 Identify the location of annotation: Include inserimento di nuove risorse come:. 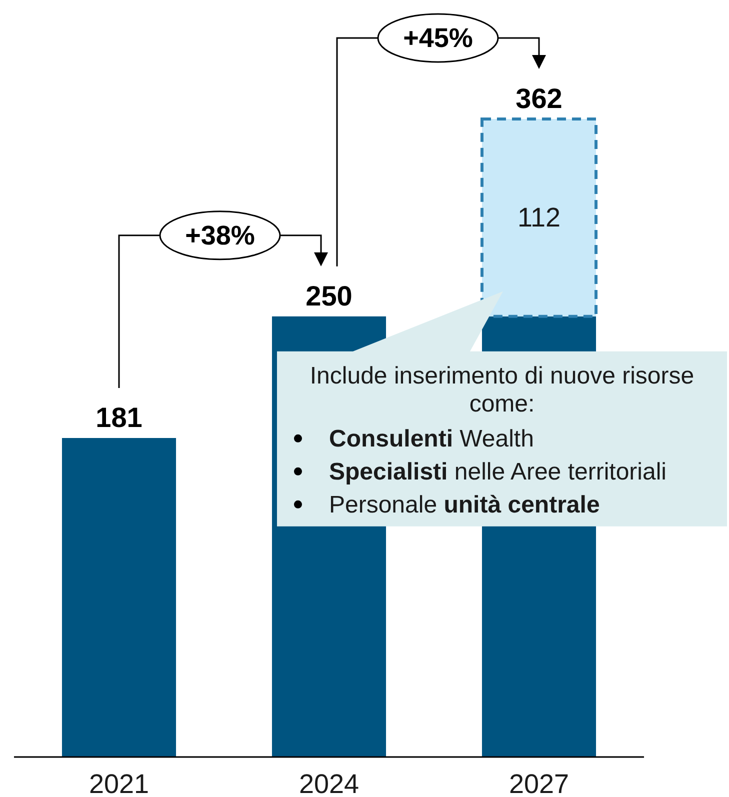
(502, 390).